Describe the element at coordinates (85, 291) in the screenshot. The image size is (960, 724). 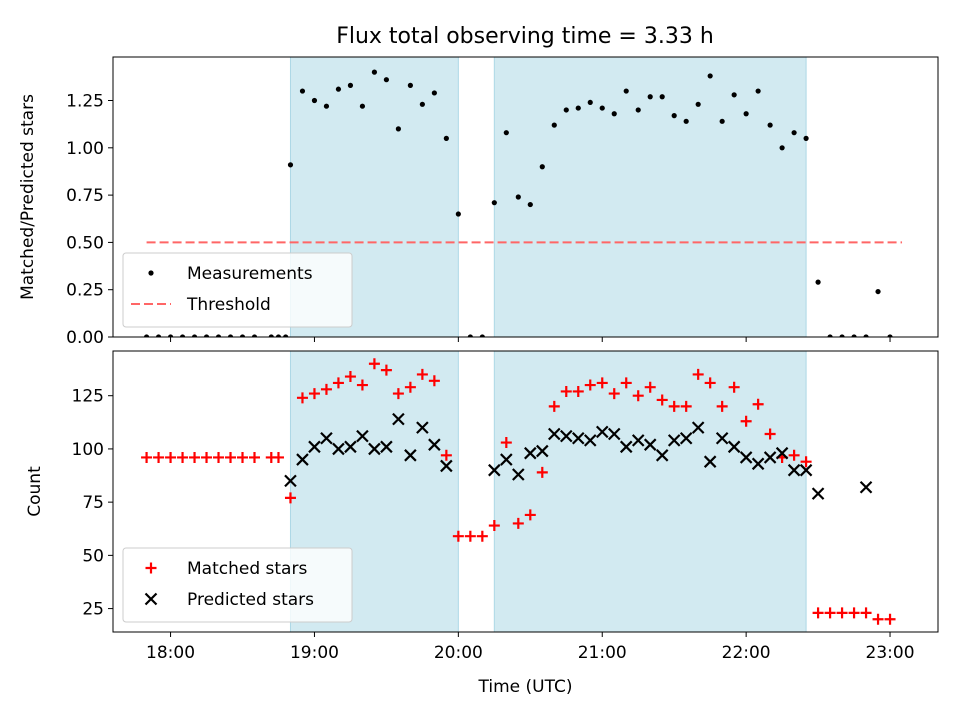
I see `y-tick-label: 0.25` at that location.